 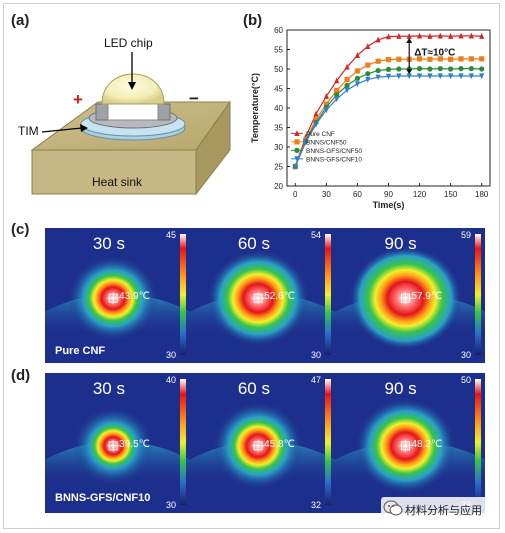 What do you see at coordinates (393, 508) in the screenshot?
I see `wechat-icon` at bounding box center [393, 508].